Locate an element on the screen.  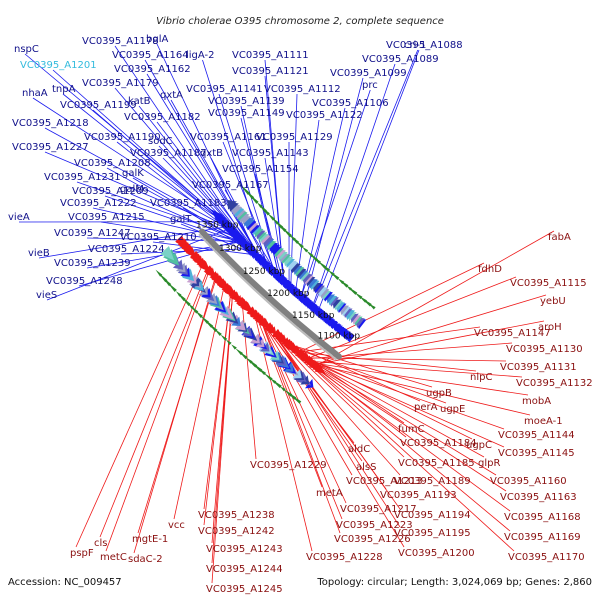
gene-label-forward: VC0395_A1129 is located at coordinates (294, 137).